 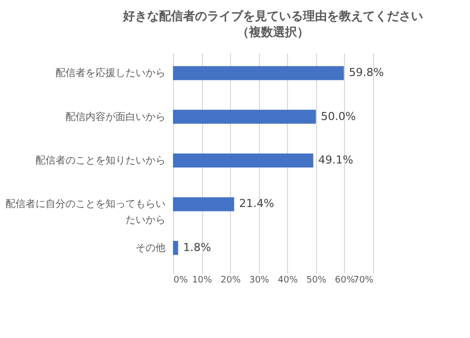 What do you see at coordinates (363, 281) in the screenshot?
I see `x-tick-label: 70%` at bounding box center [363, 281].